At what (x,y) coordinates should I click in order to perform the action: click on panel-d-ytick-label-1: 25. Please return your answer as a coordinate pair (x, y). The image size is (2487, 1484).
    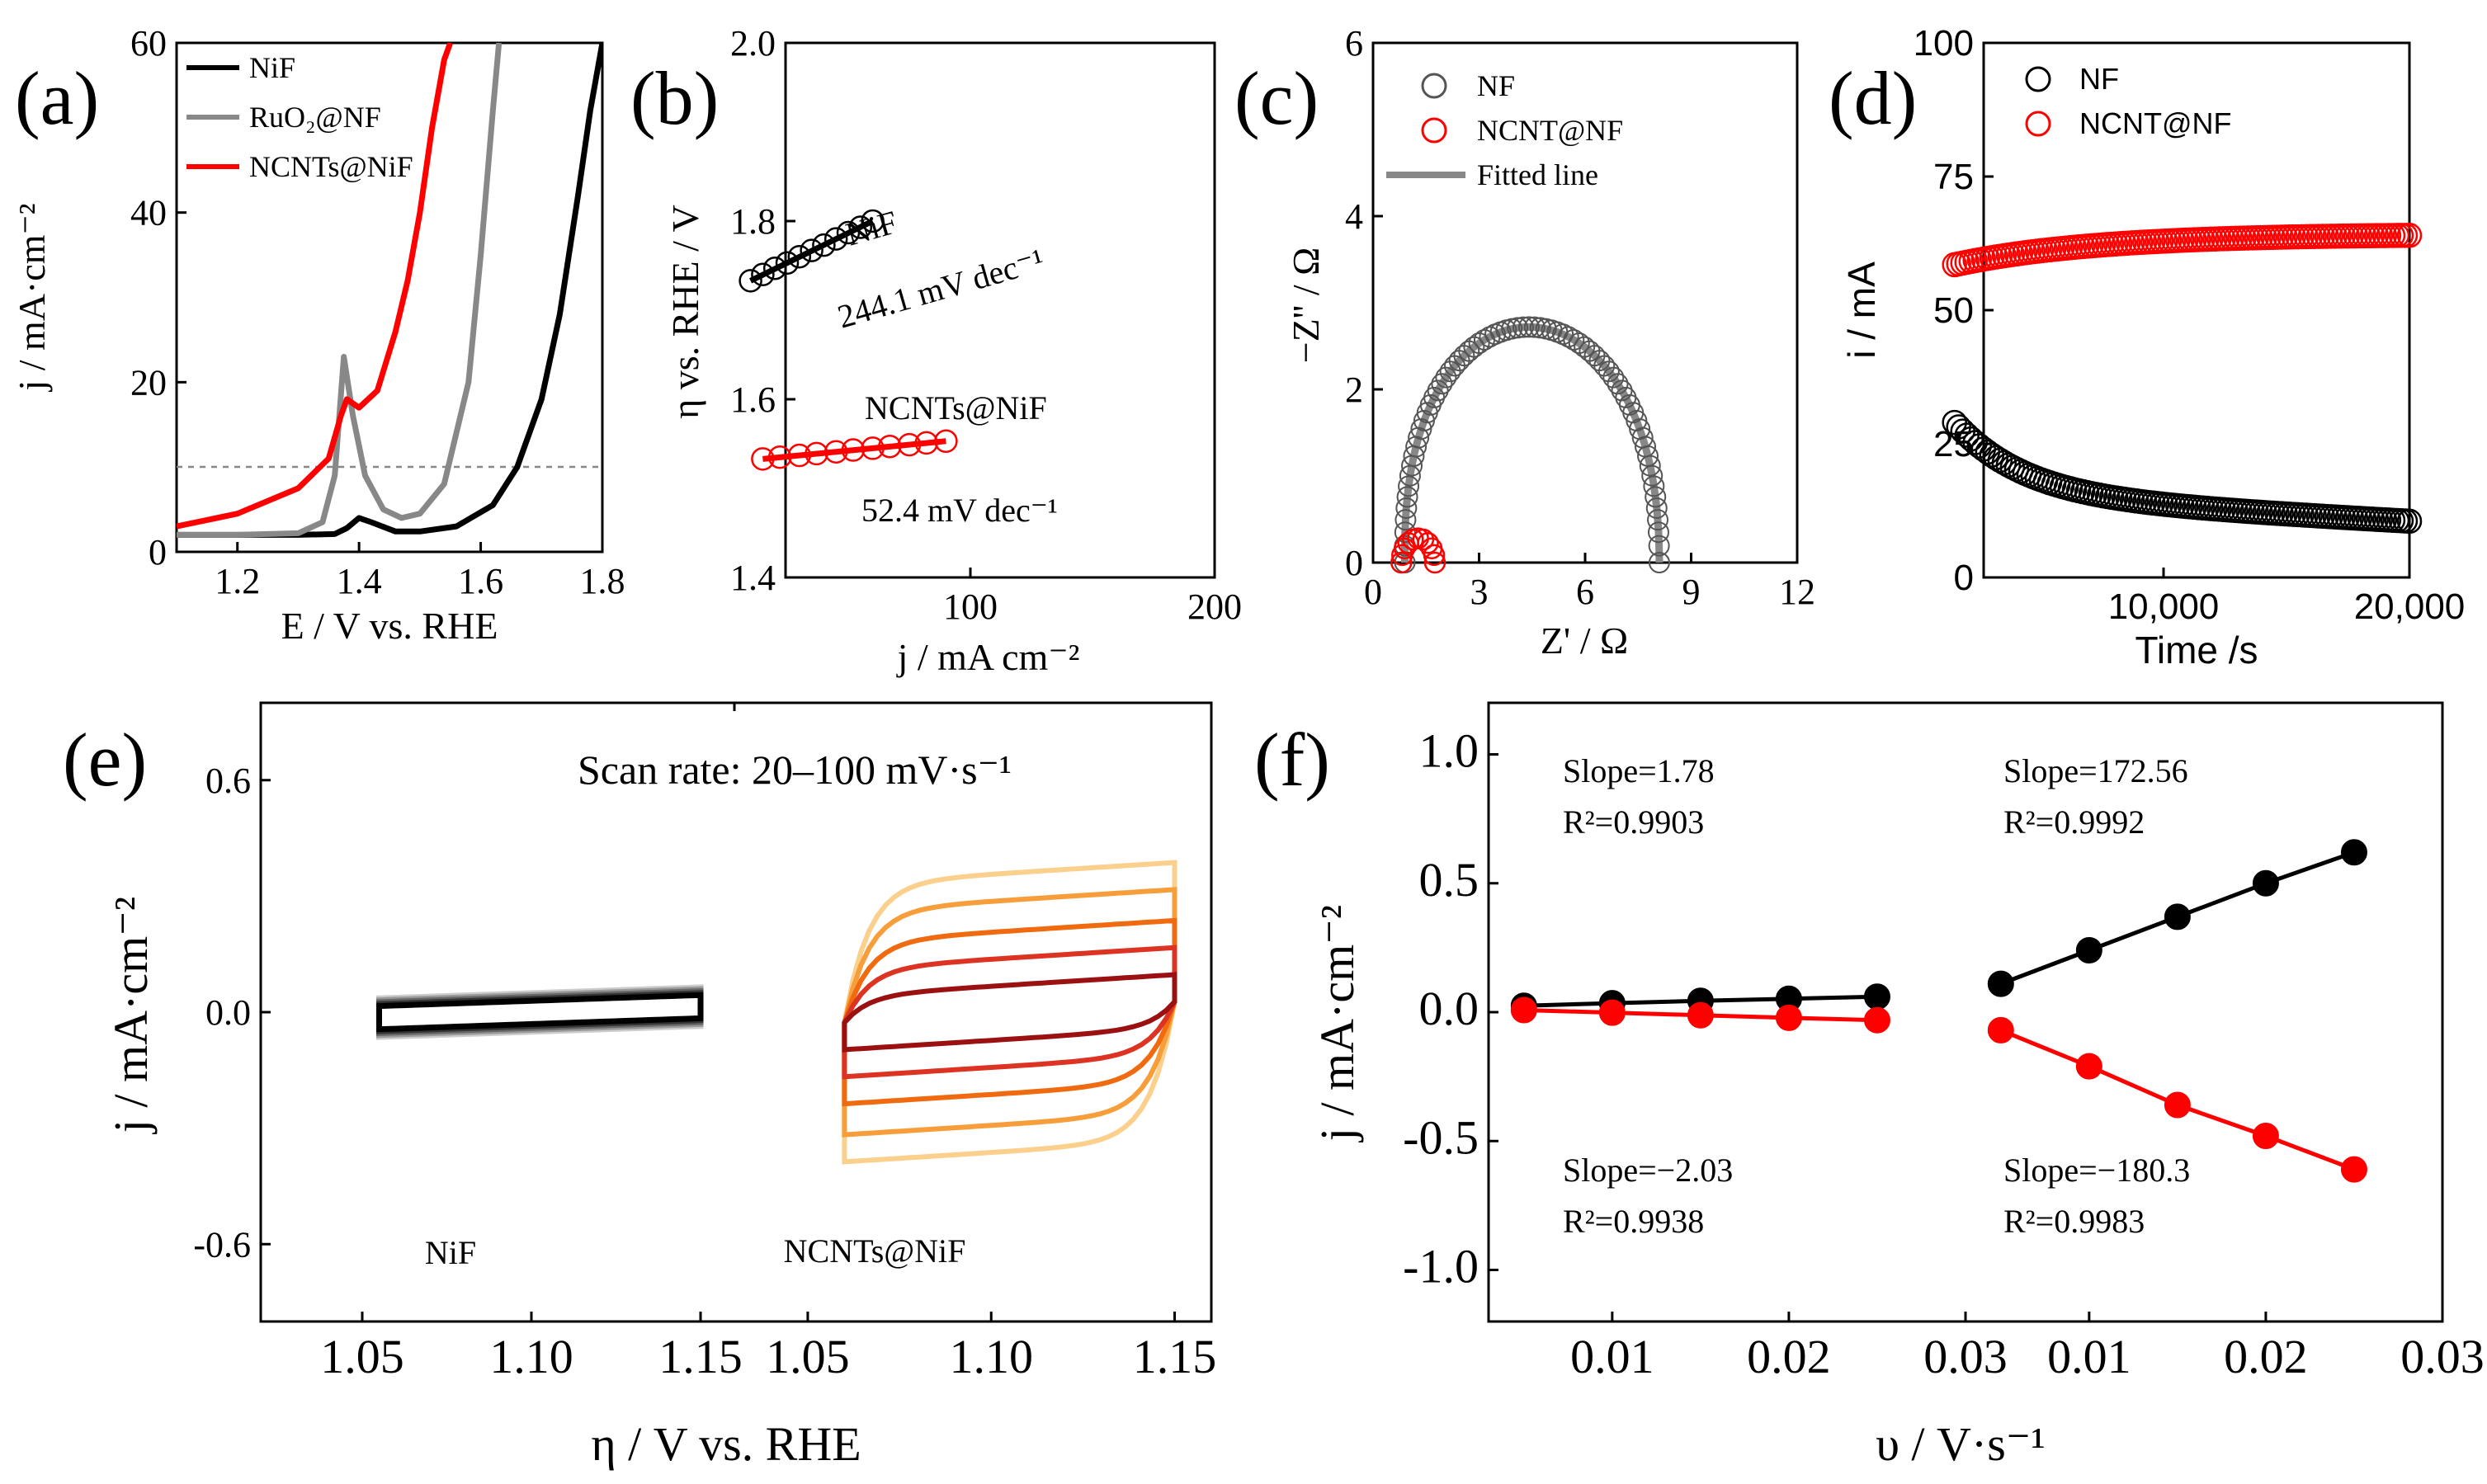
    Looking at the image, I should click on (1953, 444).